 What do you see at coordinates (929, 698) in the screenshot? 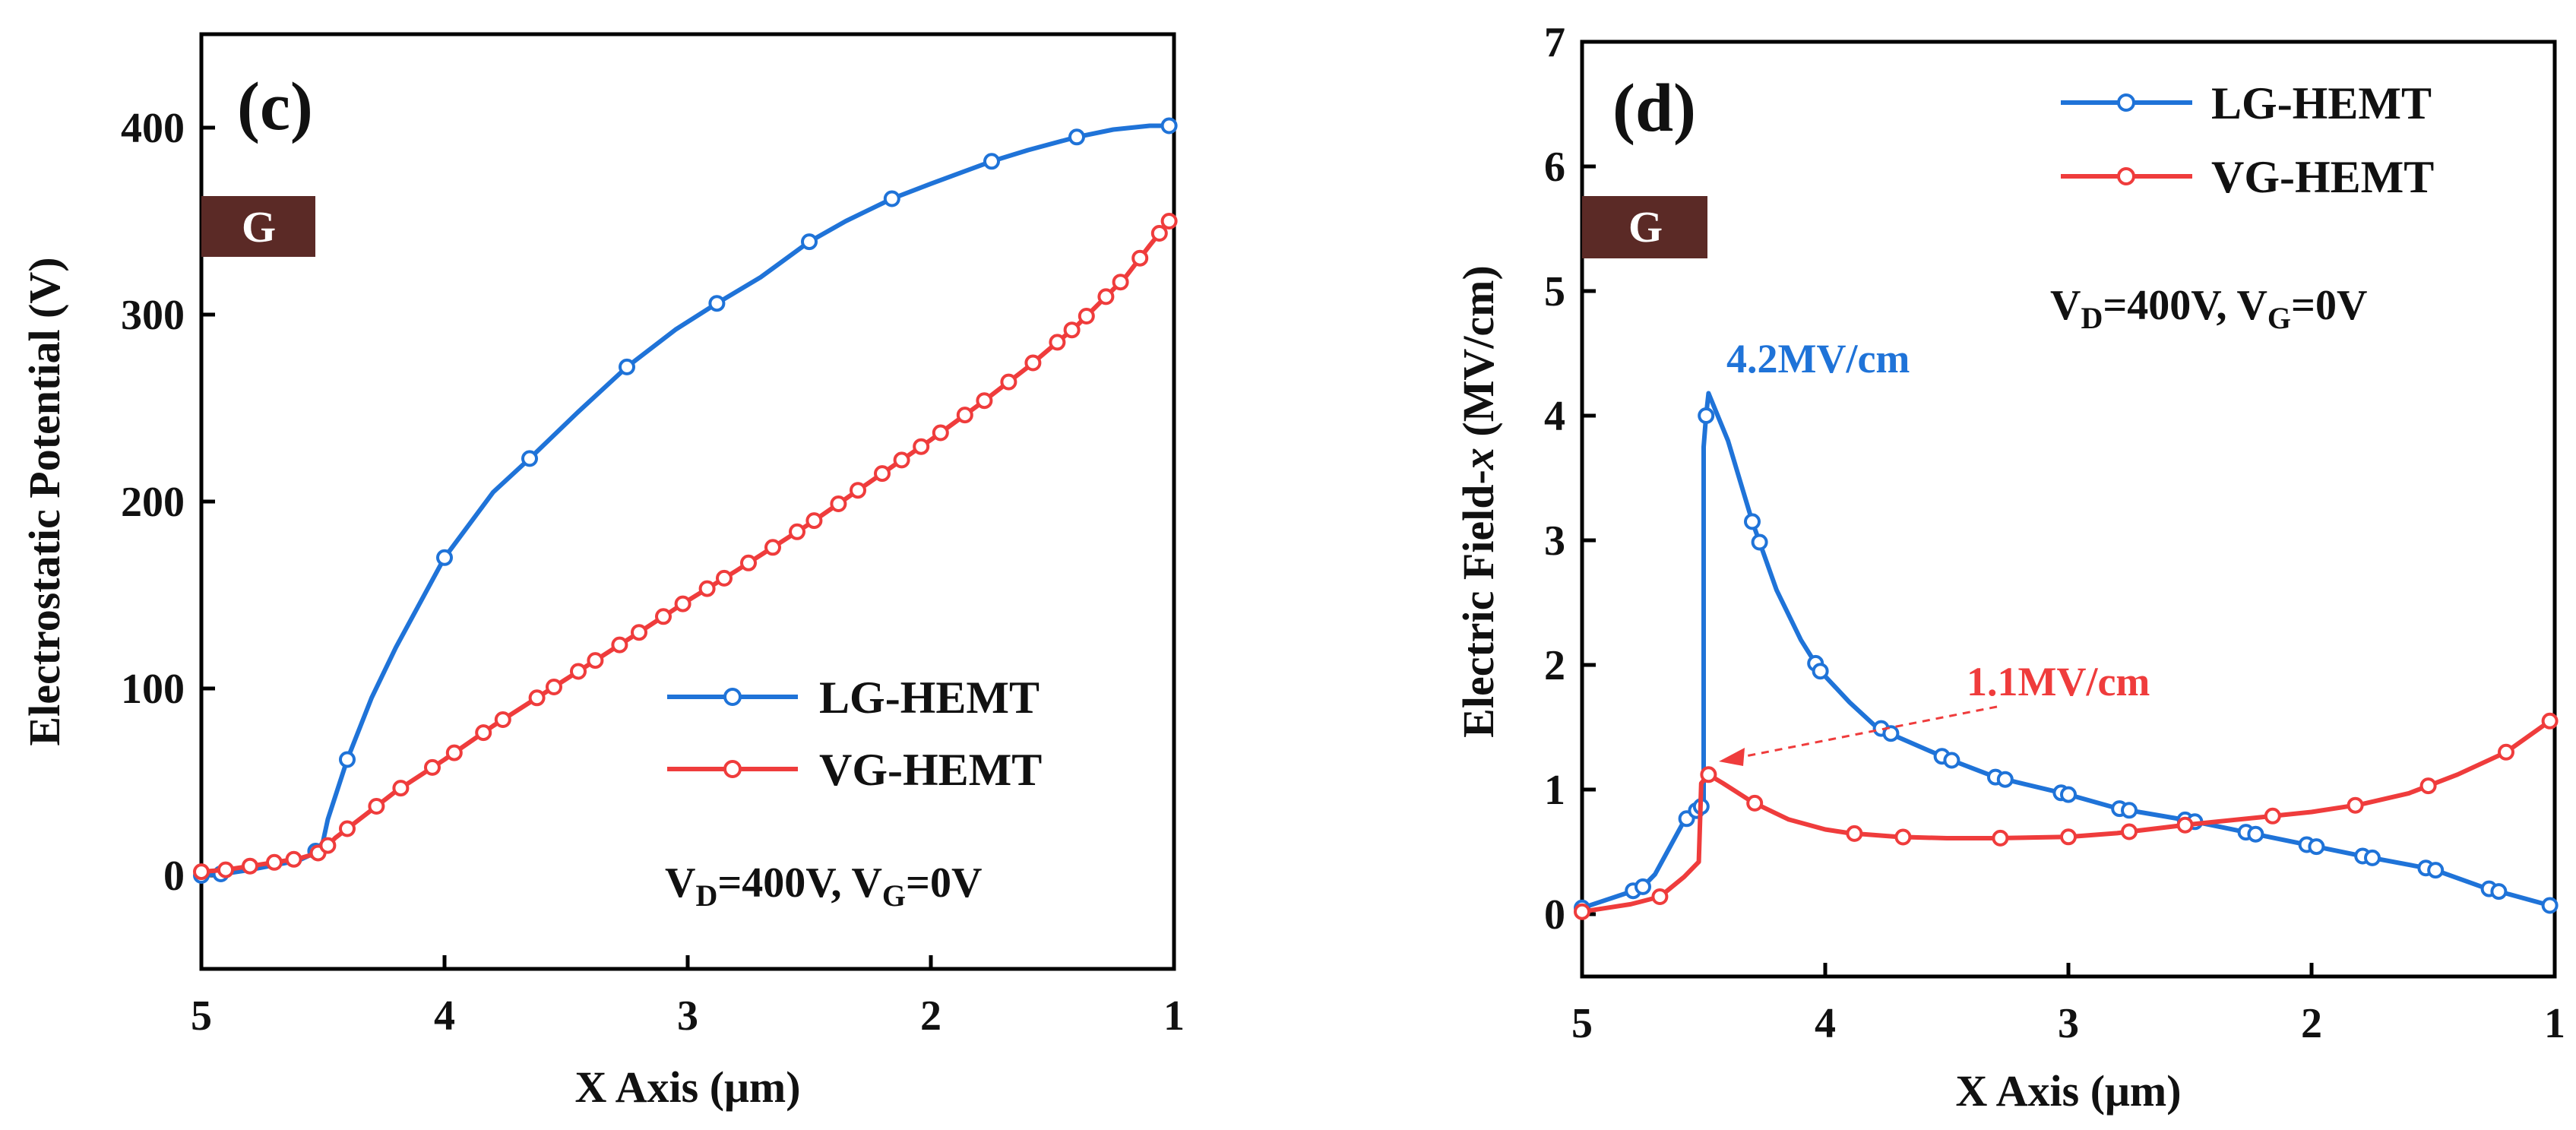
I see `panel-c-legend-lg-text: LG-HEMT` at bounding box center [929, 698].